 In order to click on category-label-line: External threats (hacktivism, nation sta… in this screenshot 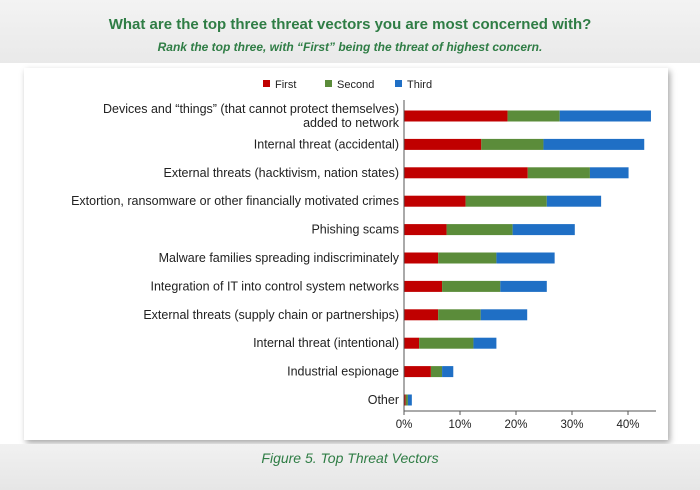, I will do `click(281, 173)`.